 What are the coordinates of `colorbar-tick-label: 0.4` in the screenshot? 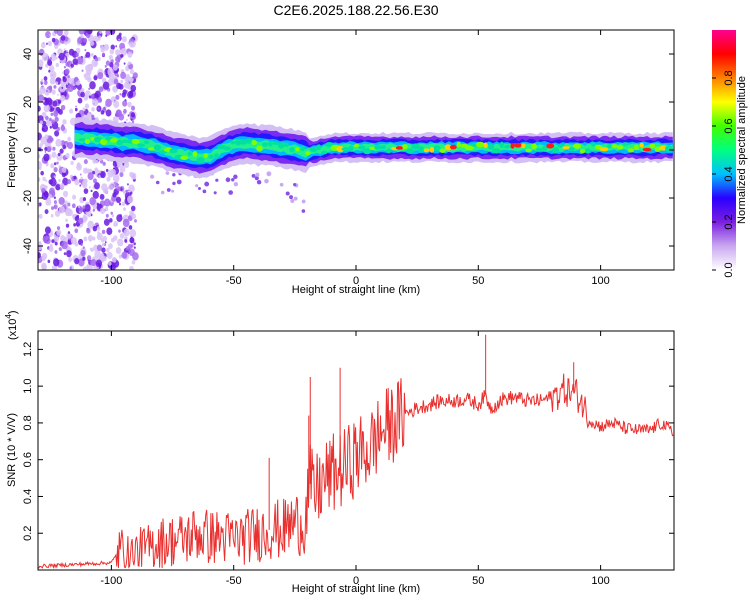 It's located at (729, 173).